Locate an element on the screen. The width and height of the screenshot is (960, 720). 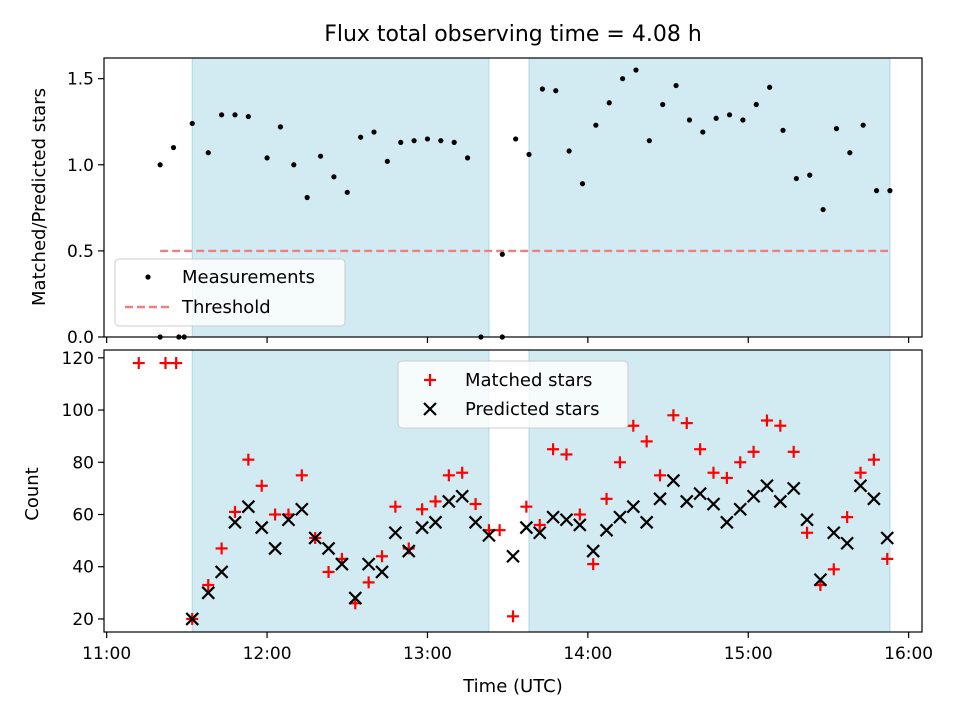
top-y-tick-label: 0.0 is located at coordinates (80, 338).